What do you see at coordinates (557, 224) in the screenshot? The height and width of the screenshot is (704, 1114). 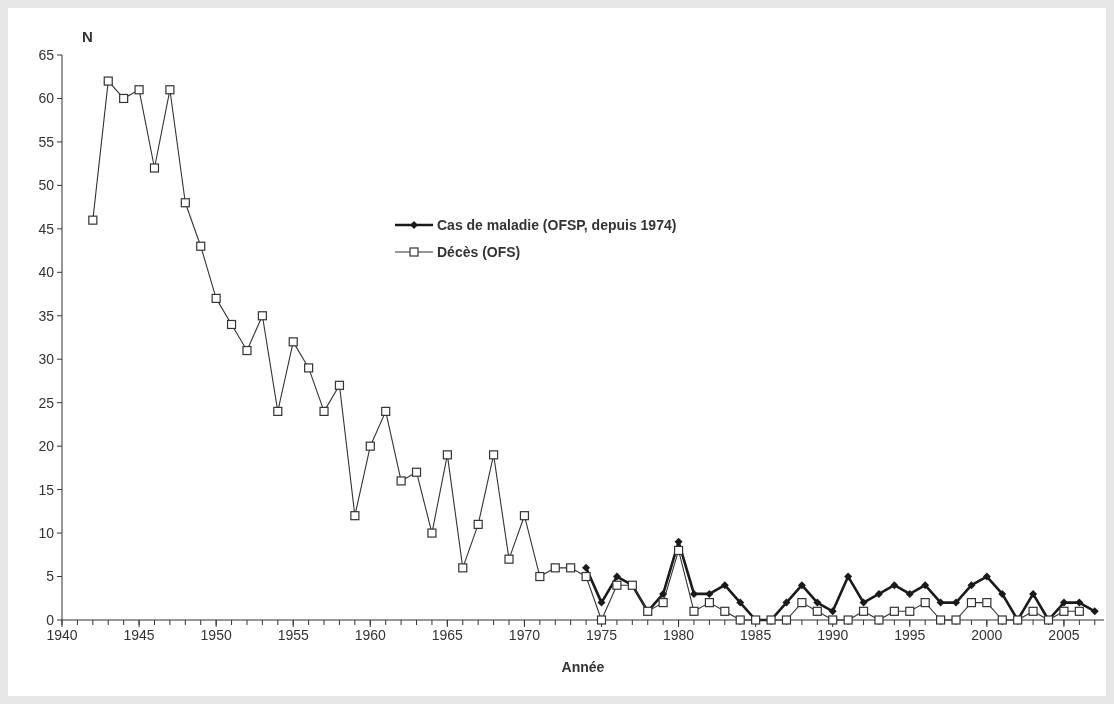 I see `legend-label: Cas de maladie (OFSP, depuis 1974)` at bounding box center [557, 224].